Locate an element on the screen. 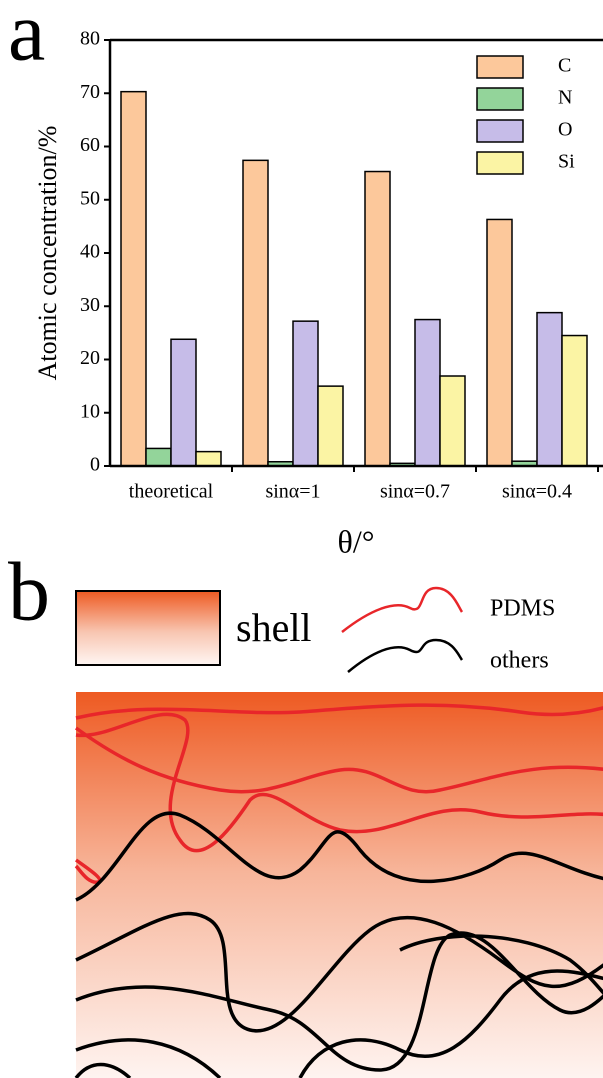 The image size is (603, 1078). y-tick-label: 50 is located at coordinates (90, 198).